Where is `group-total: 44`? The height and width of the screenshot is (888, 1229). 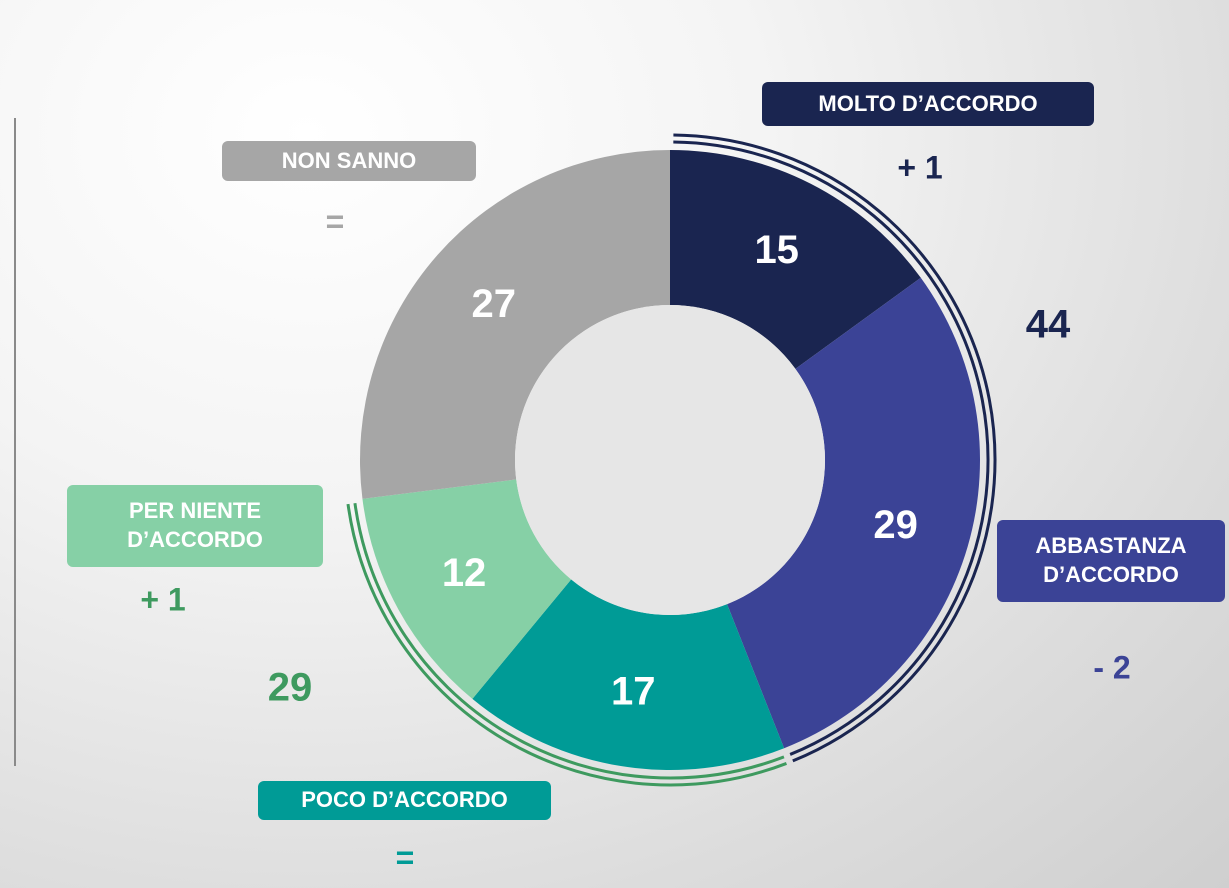
group-total: 44 is located at coordinates (1048, 324).